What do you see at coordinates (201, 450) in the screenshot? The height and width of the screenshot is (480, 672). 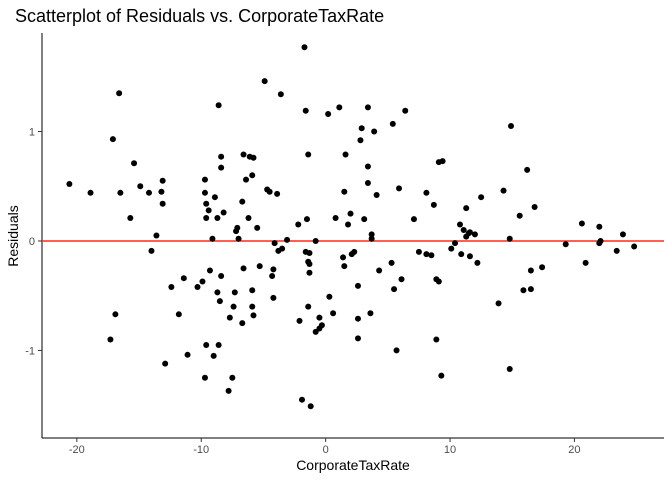 I see `x-tick-label: -10` at bounding box center [201, 450].